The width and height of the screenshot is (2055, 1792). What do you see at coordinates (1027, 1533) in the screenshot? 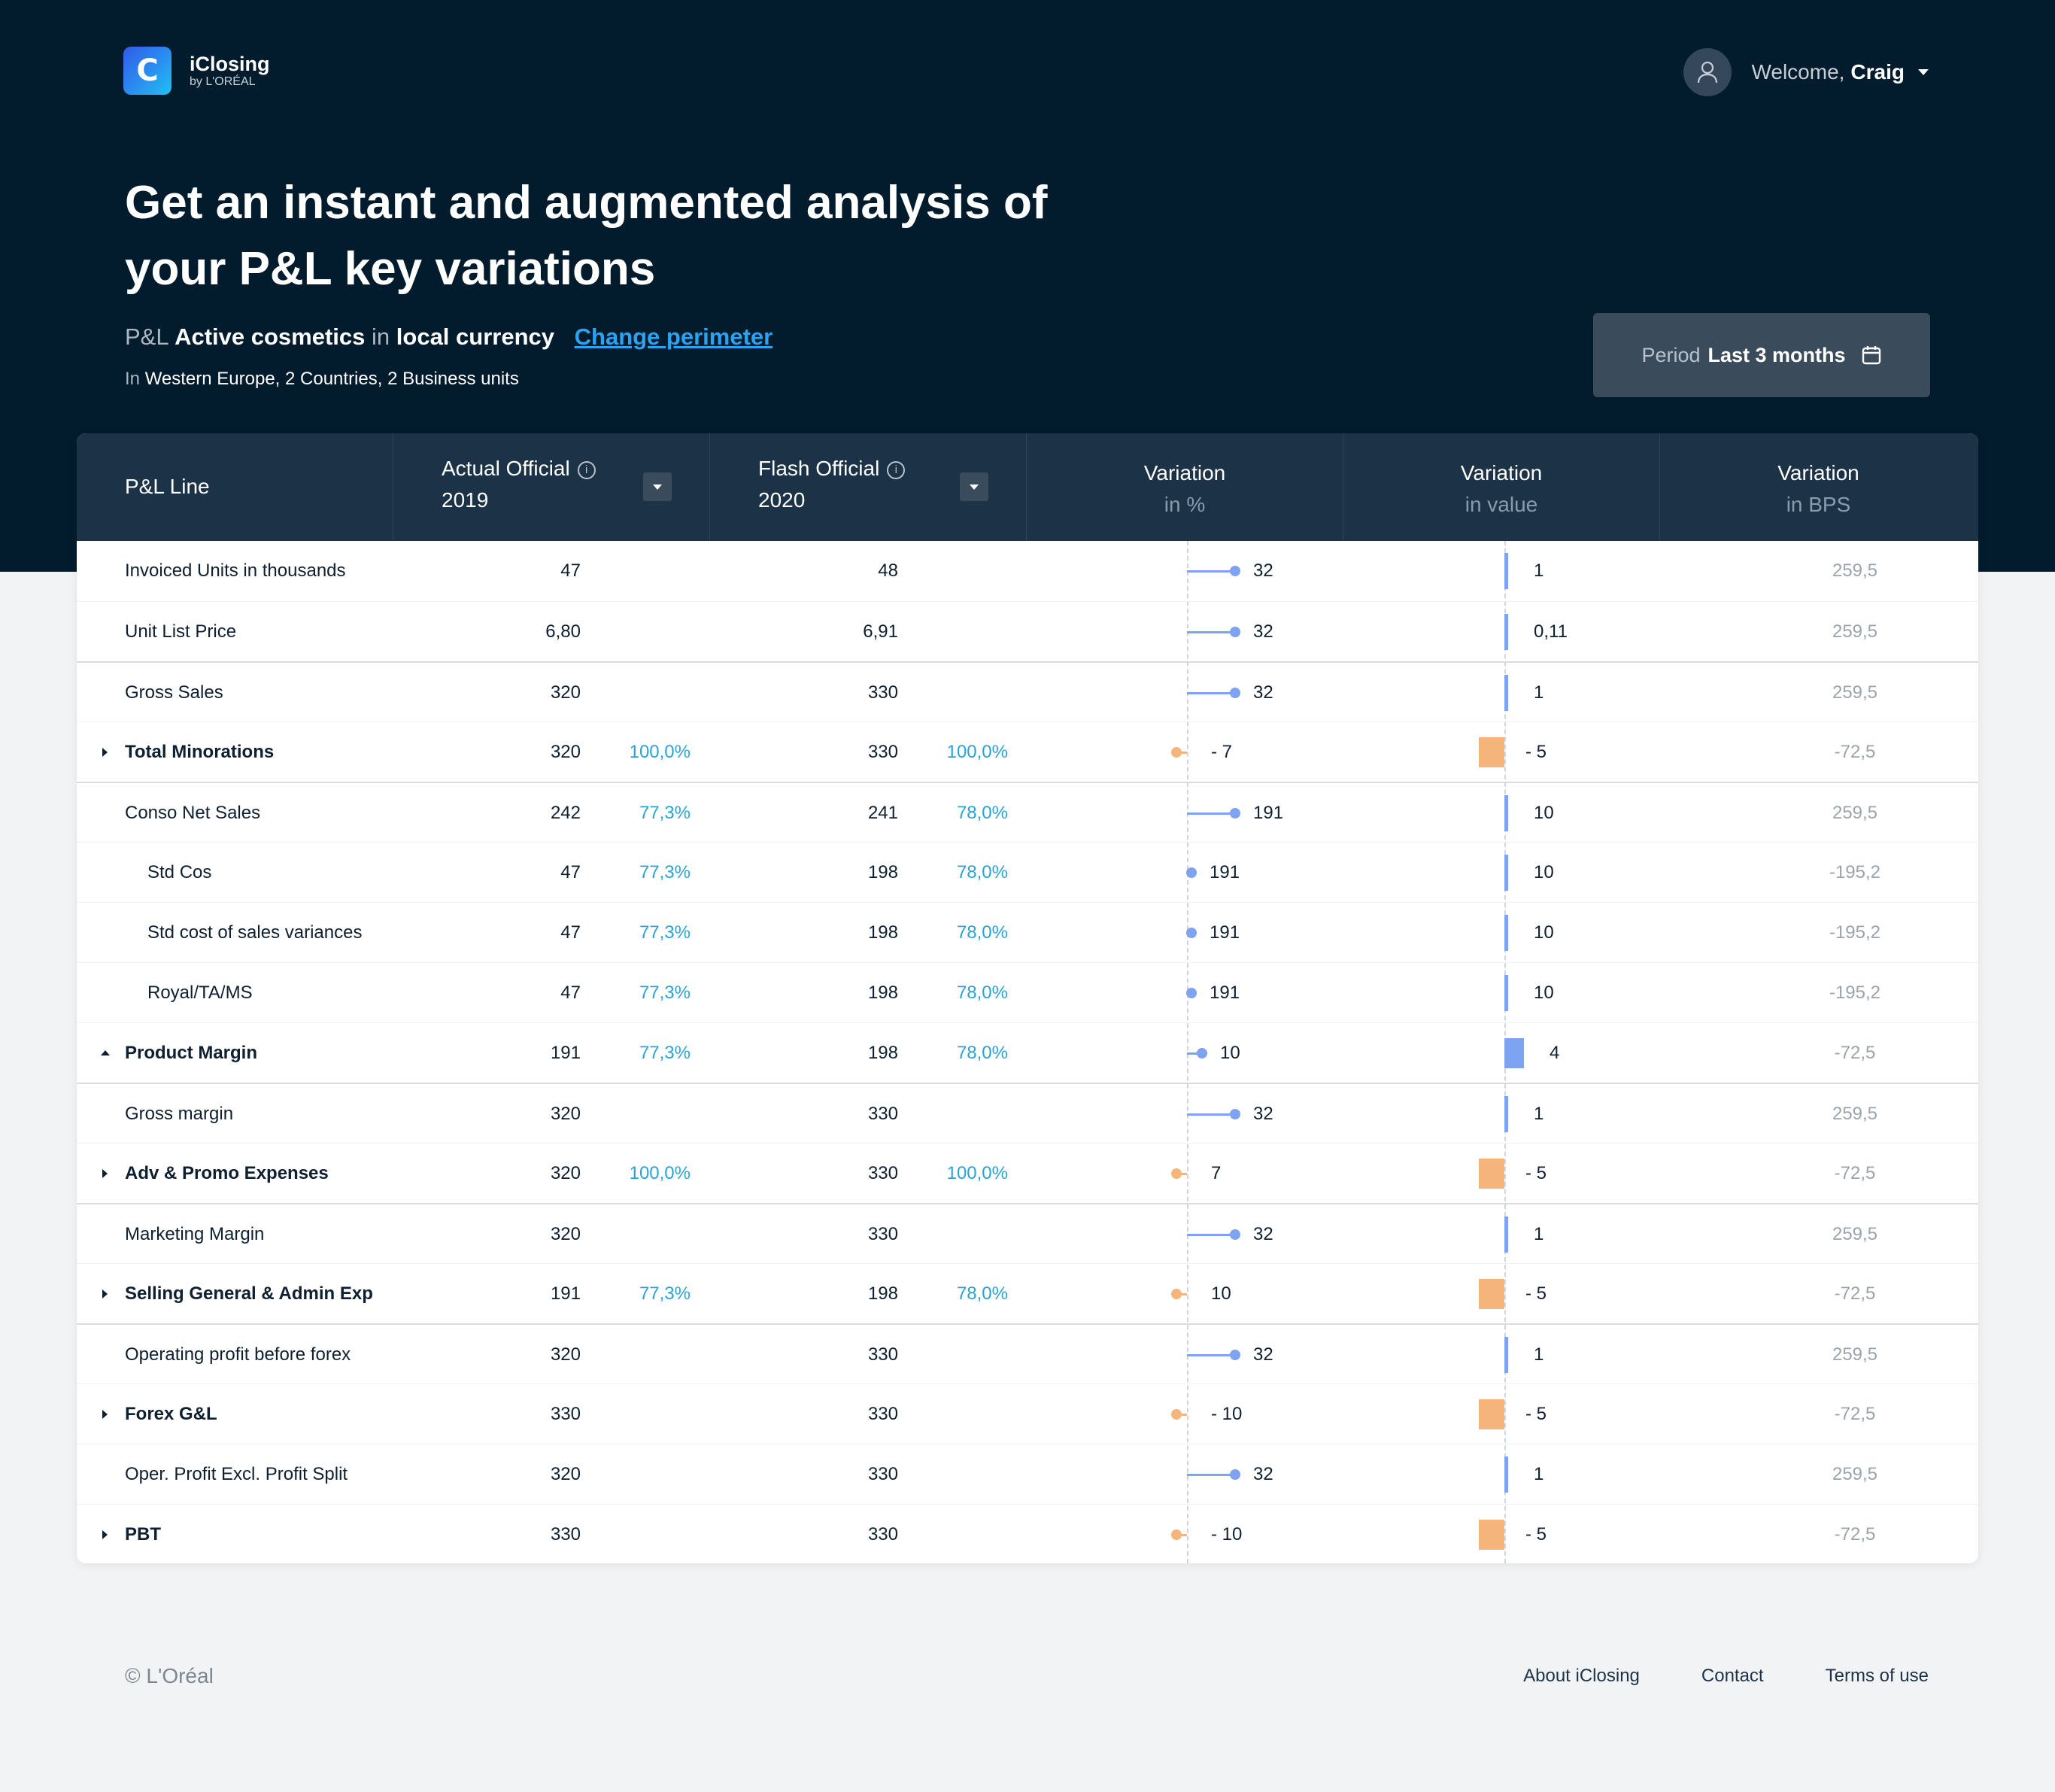
I see `table-row: PBT 330 330 - 10 - 5 -72,5` at bounding box center [1027, 1533].